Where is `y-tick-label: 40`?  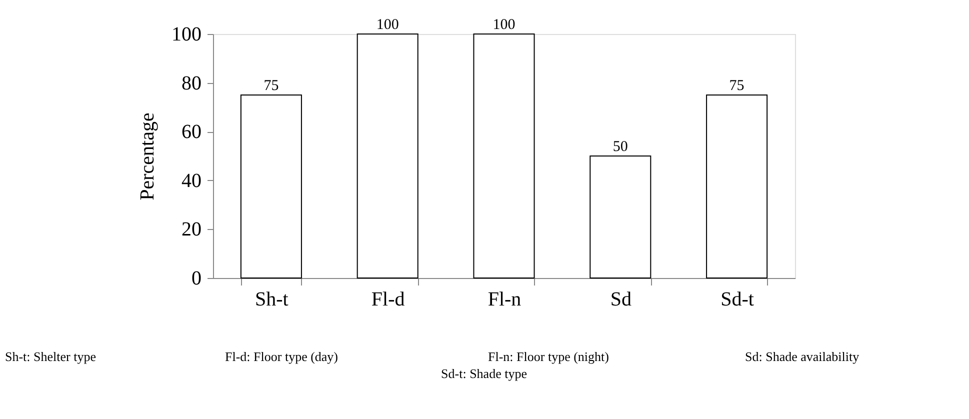
y-tick-label: 40 is located at coordinates (192, 181).